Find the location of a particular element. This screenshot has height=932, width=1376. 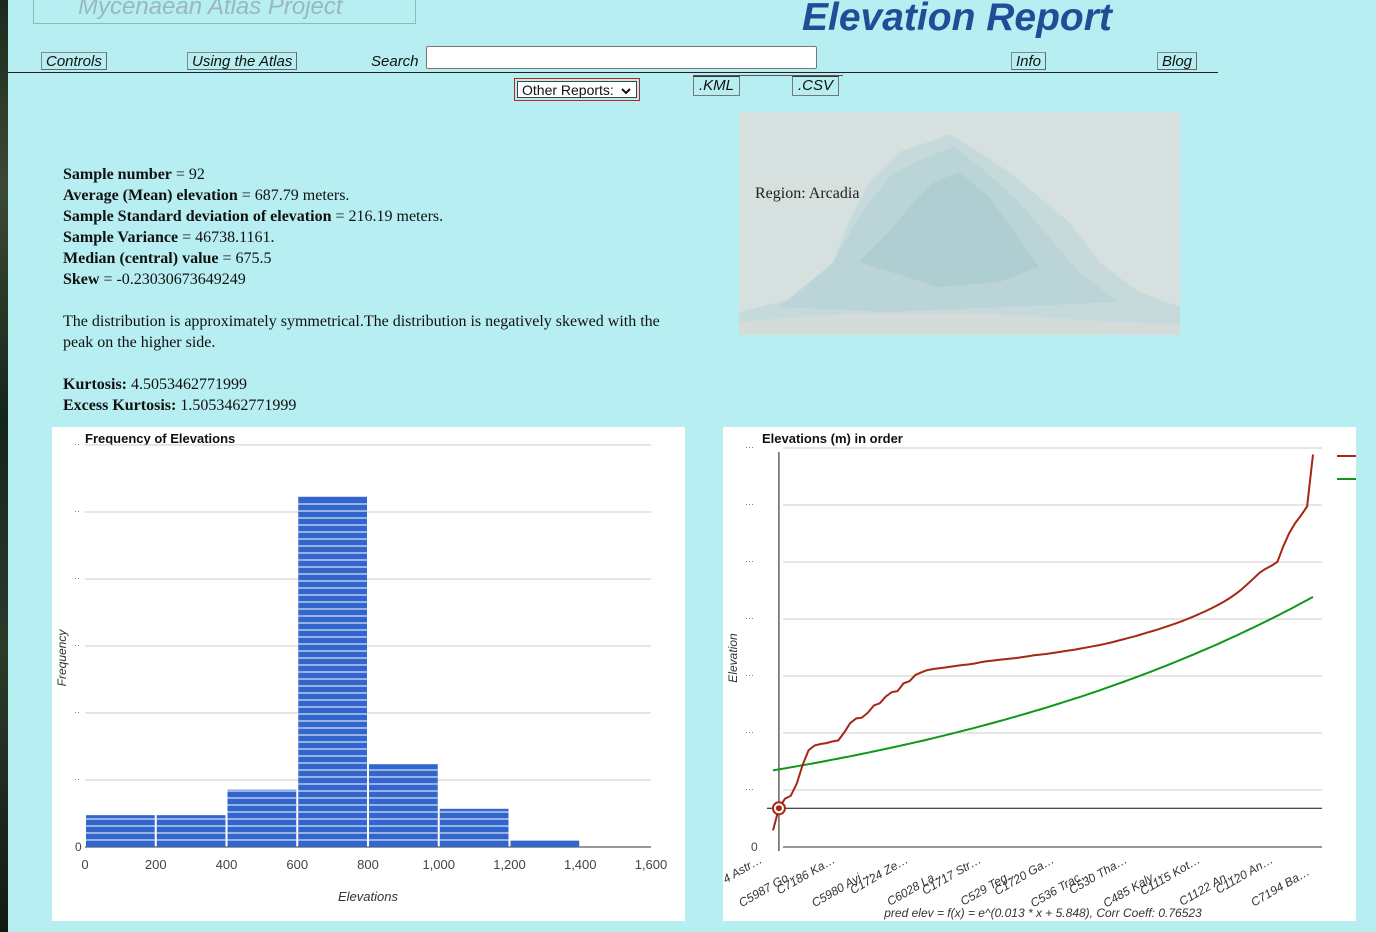

x-tick-label: 200 is located at coordinates (156, 864).